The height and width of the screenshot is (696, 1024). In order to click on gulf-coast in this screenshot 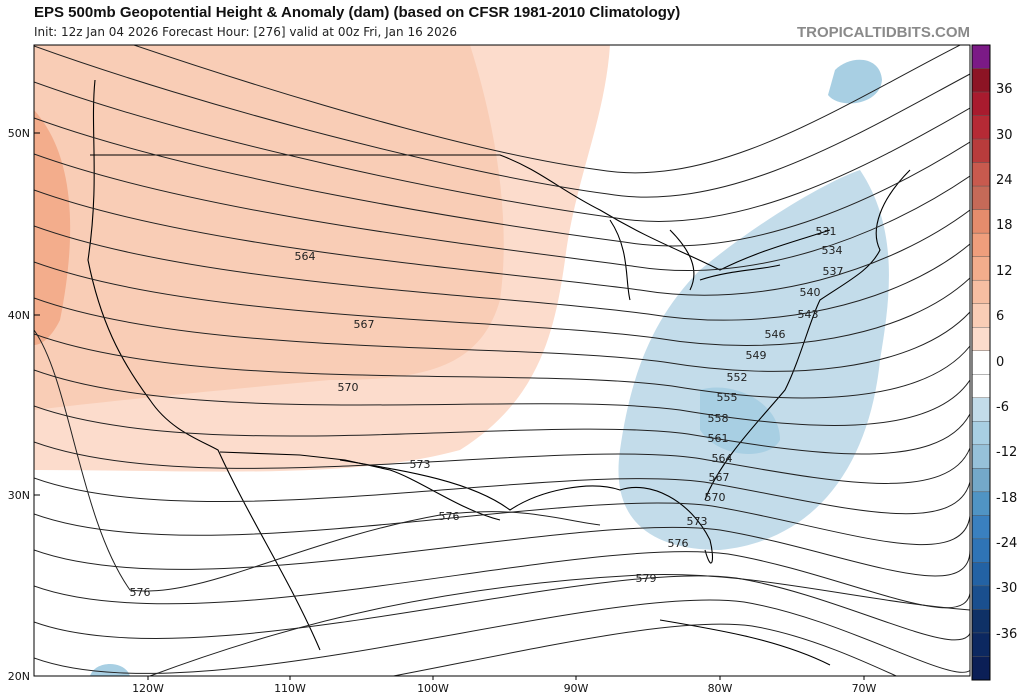, I will do `click(526, 511)`.